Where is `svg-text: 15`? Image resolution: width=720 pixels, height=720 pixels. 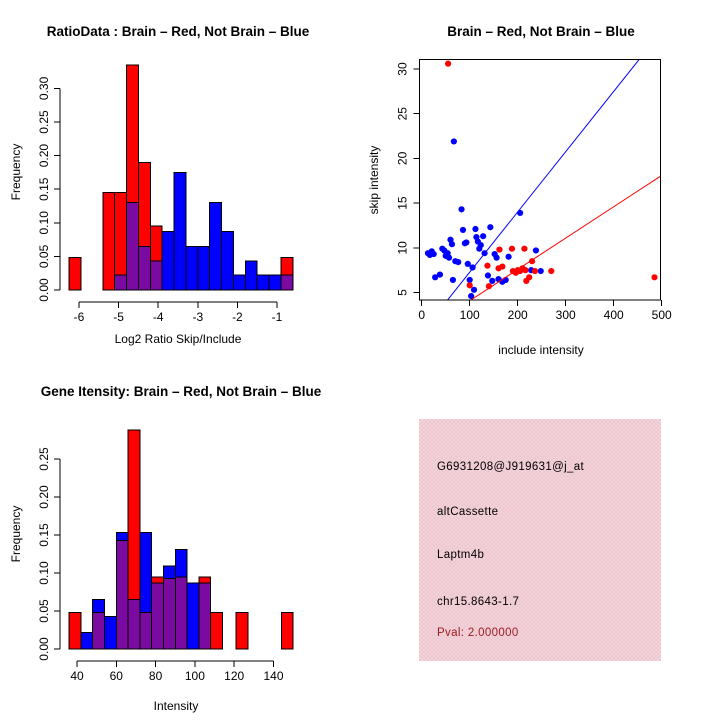 svg-text: 15 is located at coordinates (402, 203).